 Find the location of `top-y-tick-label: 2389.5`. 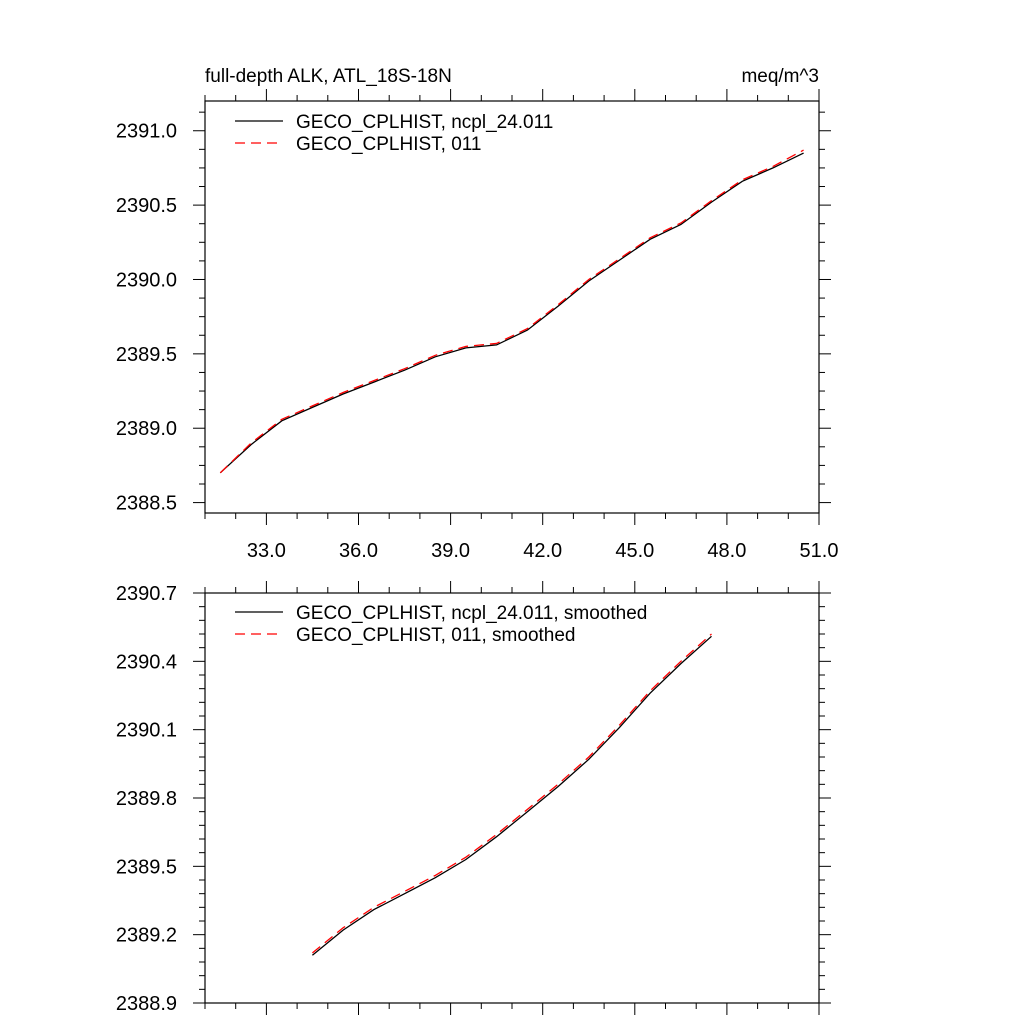

top-y-tick-label: 2389.5 is located at coordinates (146, 355).